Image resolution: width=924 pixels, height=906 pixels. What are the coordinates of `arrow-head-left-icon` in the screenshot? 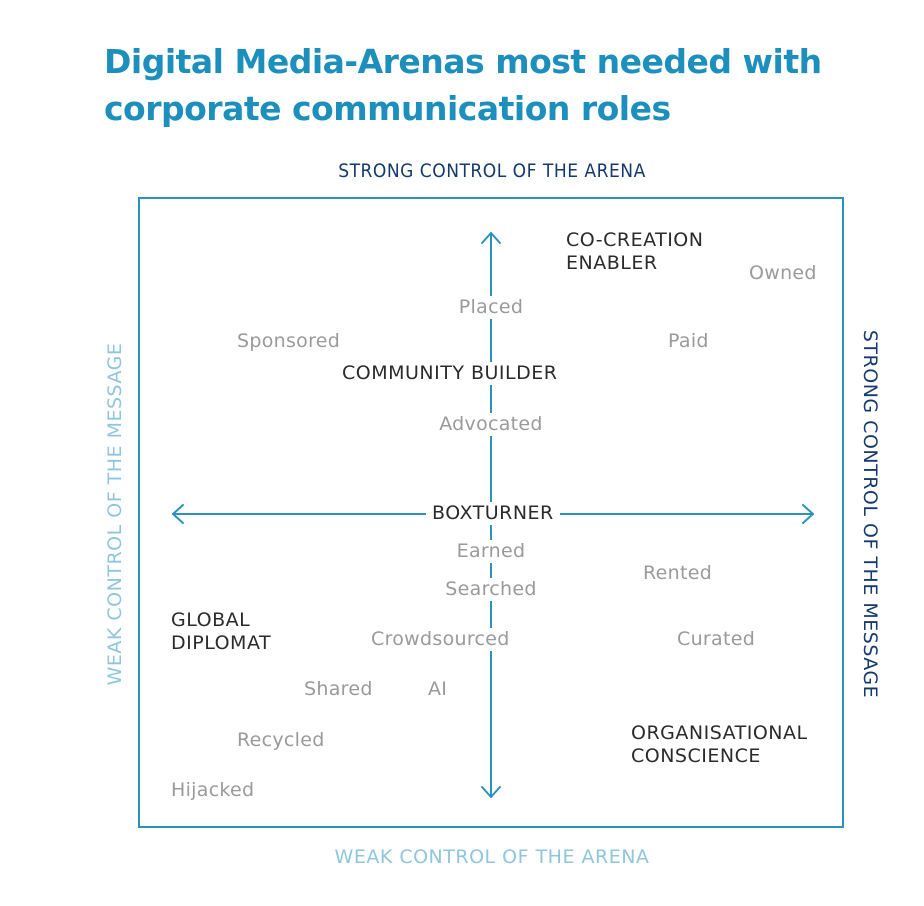 It's located at (178, 514).